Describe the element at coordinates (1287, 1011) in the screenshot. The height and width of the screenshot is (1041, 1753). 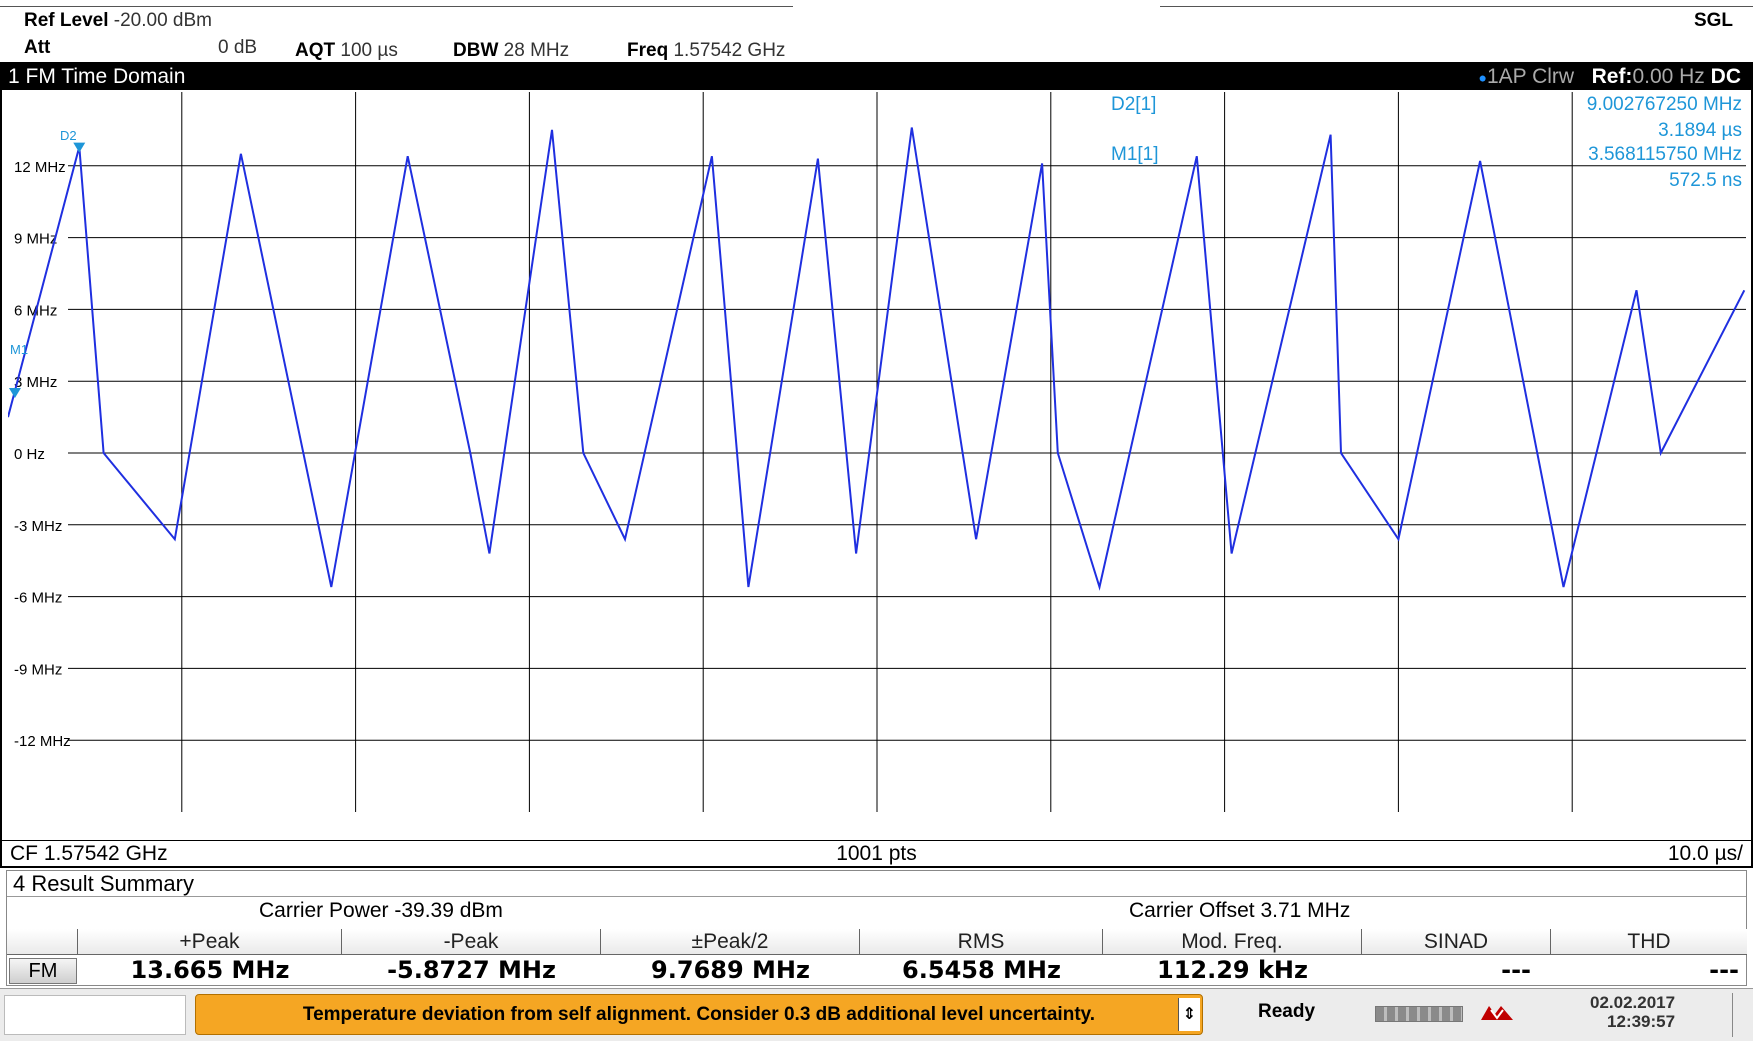
I see `instrument-state: Ready` at that location.